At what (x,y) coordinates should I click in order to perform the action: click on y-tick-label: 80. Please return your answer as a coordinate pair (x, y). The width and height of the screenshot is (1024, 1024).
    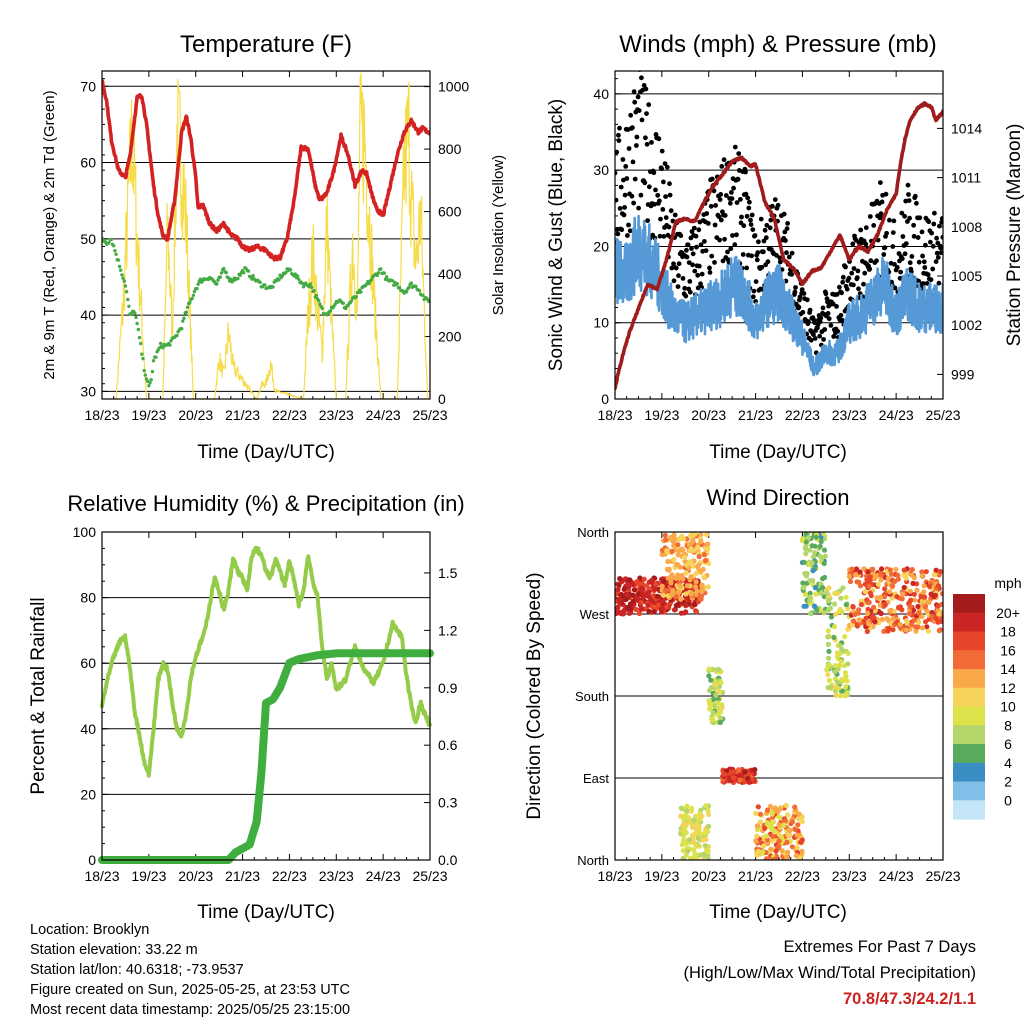
    Looking at the image, I should click on (88, 598).